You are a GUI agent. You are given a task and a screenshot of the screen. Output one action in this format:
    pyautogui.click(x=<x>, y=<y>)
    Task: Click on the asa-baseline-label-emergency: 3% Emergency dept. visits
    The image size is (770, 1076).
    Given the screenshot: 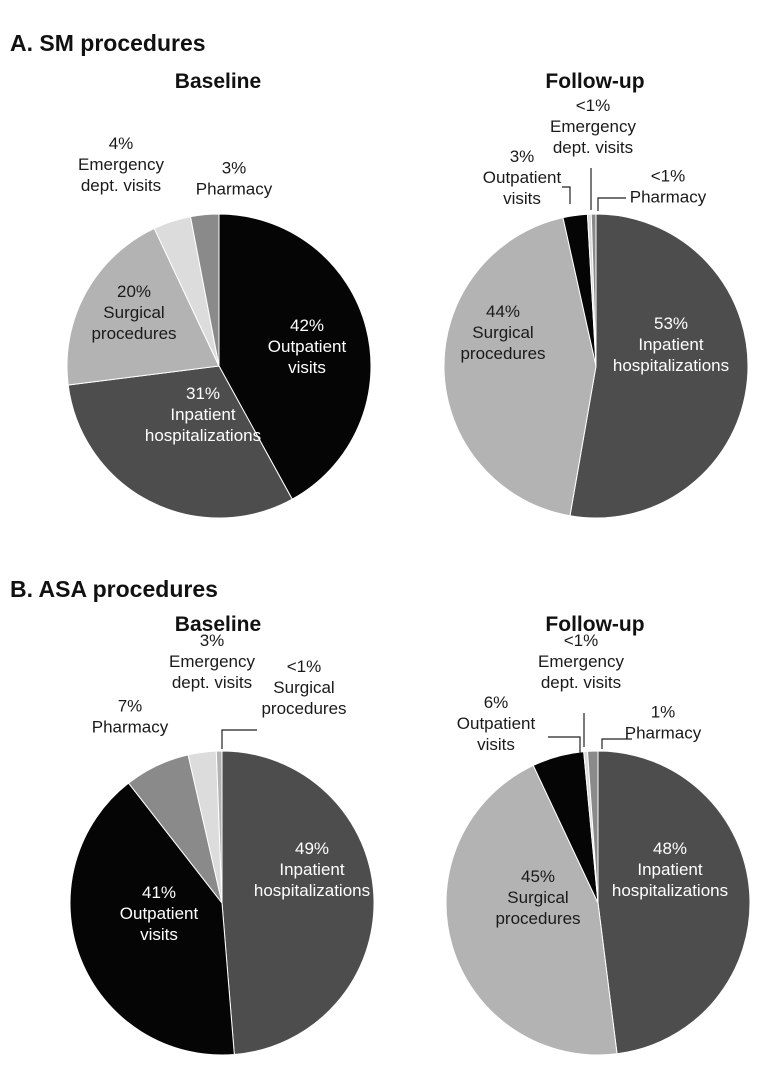 What is the action you would take?
    pyautogui.click(x=212, y=661)
    